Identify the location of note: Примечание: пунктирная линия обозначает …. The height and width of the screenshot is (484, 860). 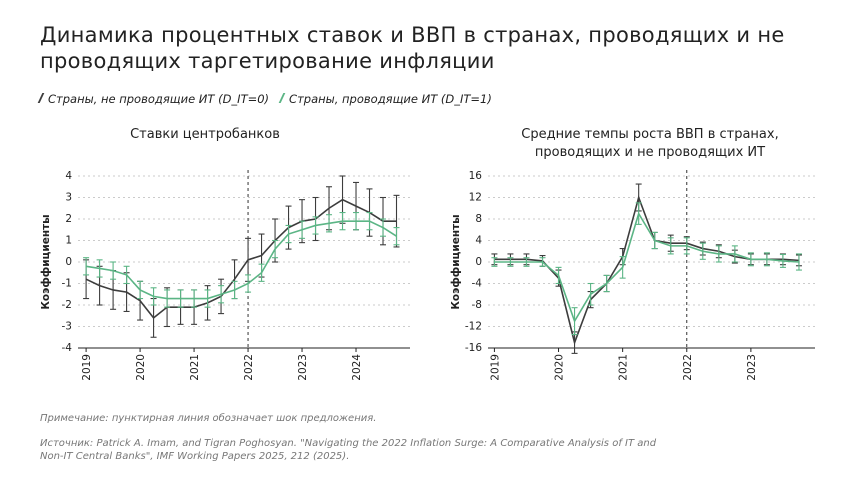
(208, 418).